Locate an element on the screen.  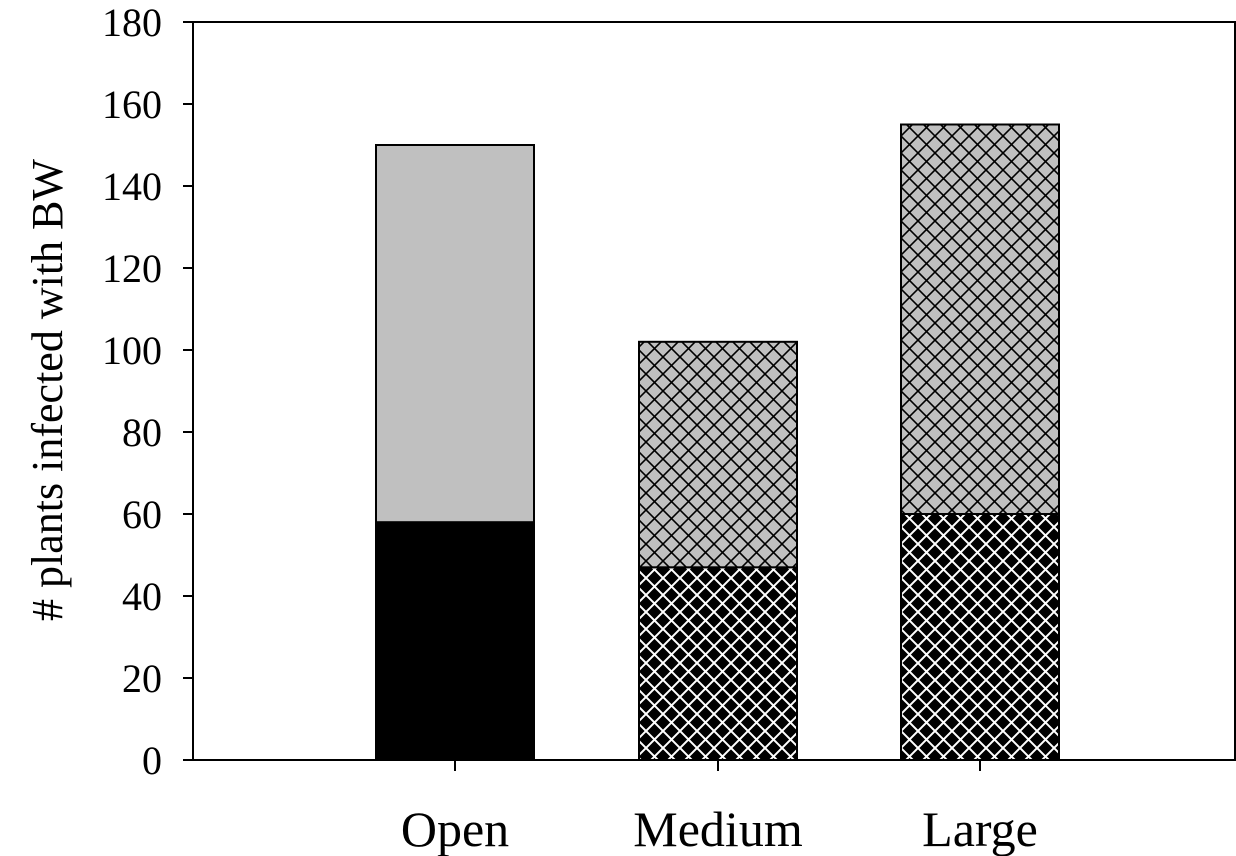
y-tick-label-0: 0 is located at coordinates (152, 760).